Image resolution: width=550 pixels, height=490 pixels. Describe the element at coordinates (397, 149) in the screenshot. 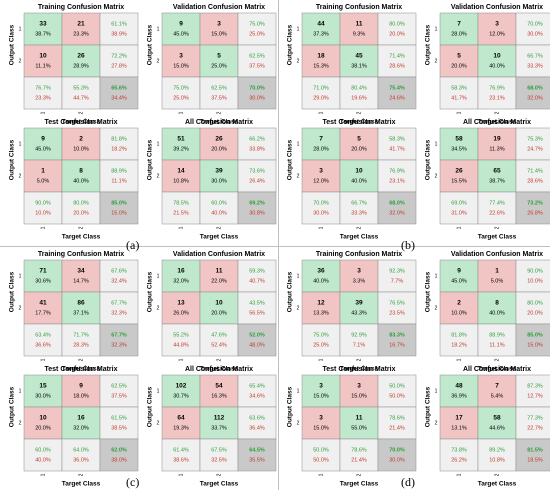

I see `row-summary-error: 41.7%` at that location.